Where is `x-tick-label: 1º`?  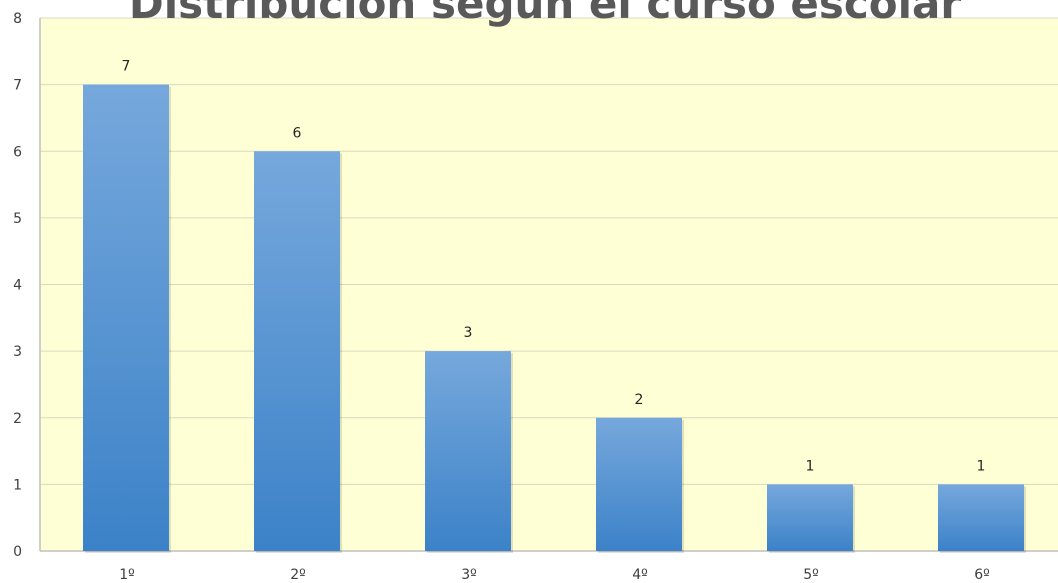
x-tick-label: 1º is located at coordinates (127, 575).